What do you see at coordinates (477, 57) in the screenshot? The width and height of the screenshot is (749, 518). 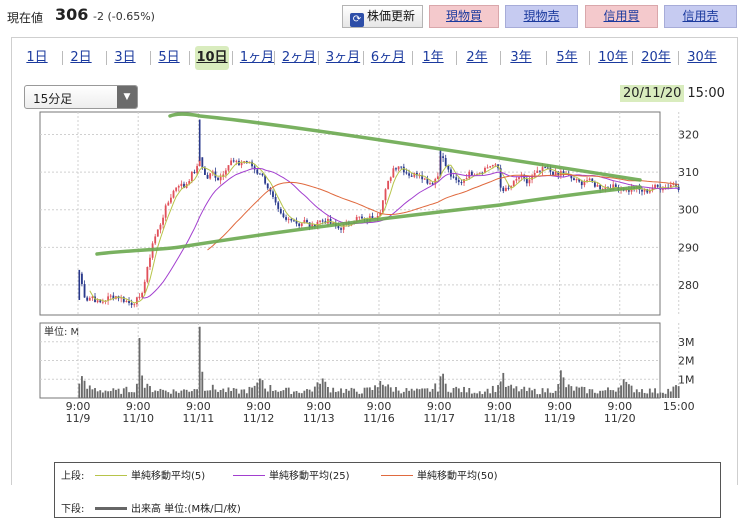 I see `tab-10: 2年` at bounding box center [477, 57].